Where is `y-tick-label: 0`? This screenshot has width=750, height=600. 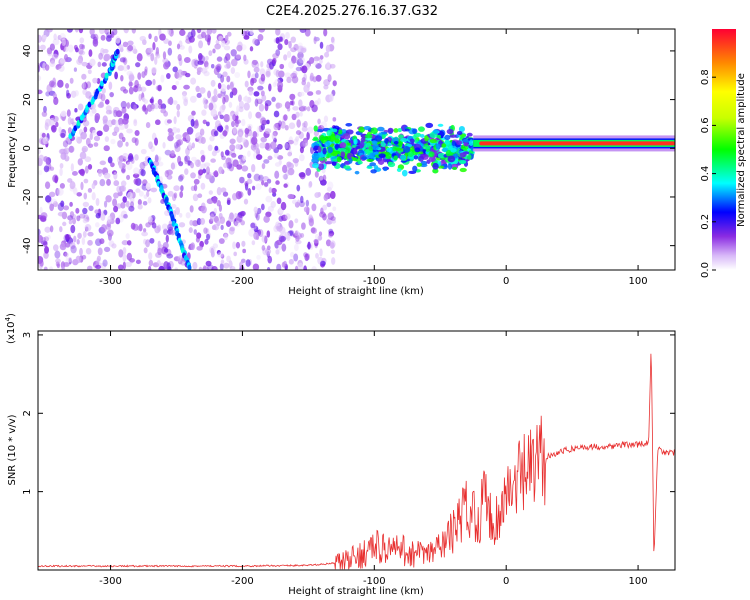
y-tick-label: 0 is located at coordinates (27, 148).